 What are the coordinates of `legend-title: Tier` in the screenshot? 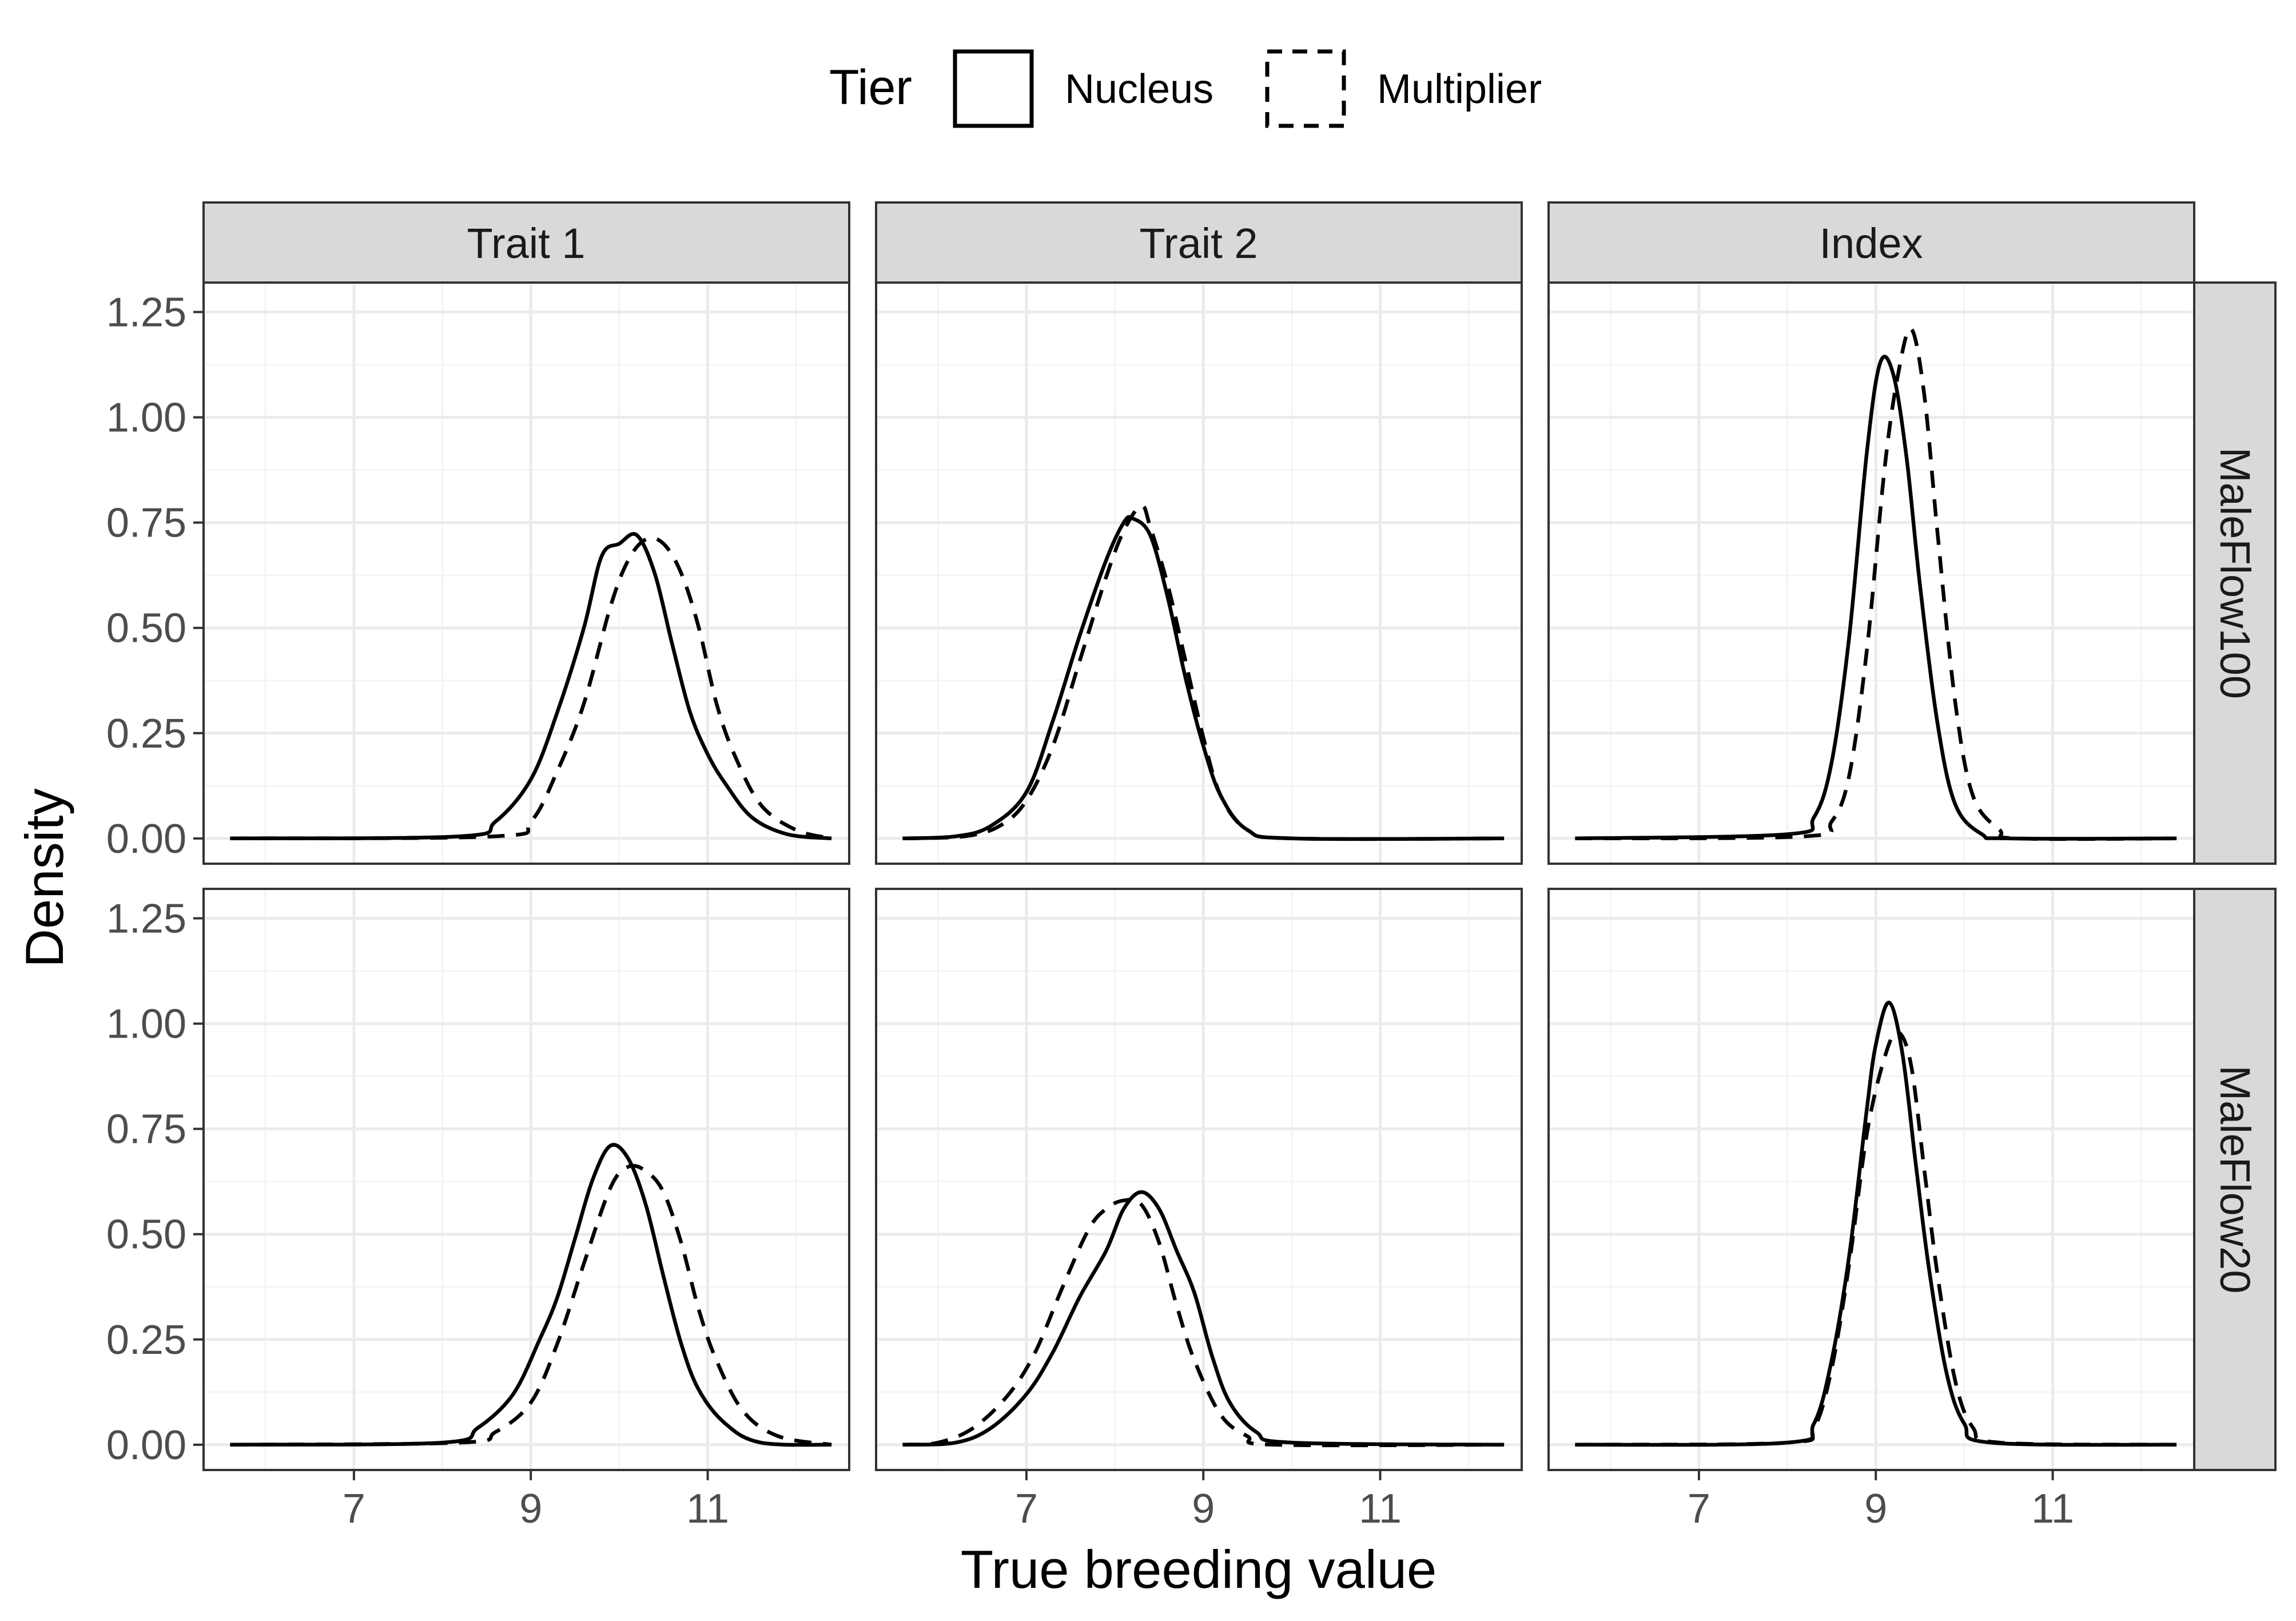 It's located at (871, 88).